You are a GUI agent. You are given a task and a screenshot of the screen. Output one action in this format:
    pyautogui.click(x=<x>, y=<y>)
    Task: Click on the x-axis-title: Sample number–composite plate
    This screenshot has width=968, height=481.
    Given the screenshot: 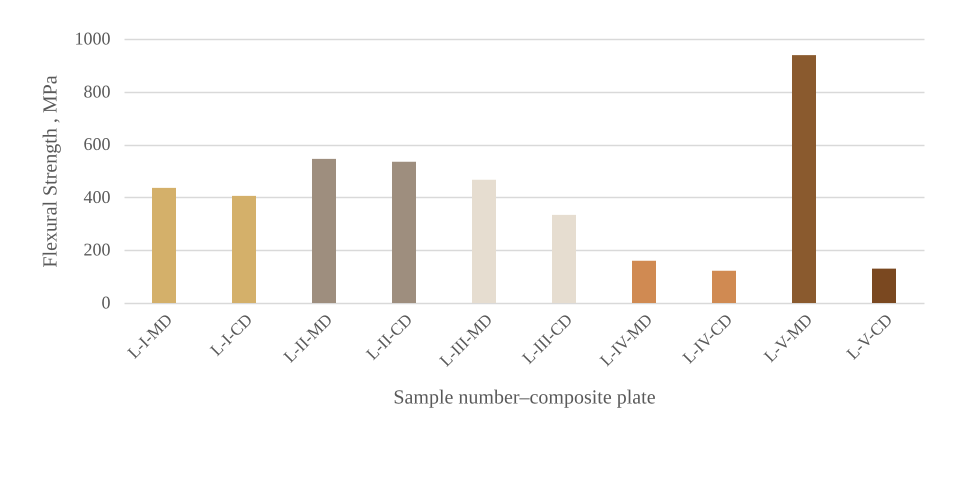 What is the action you would take?
    pyautogui.click(x=524, y=397)
    